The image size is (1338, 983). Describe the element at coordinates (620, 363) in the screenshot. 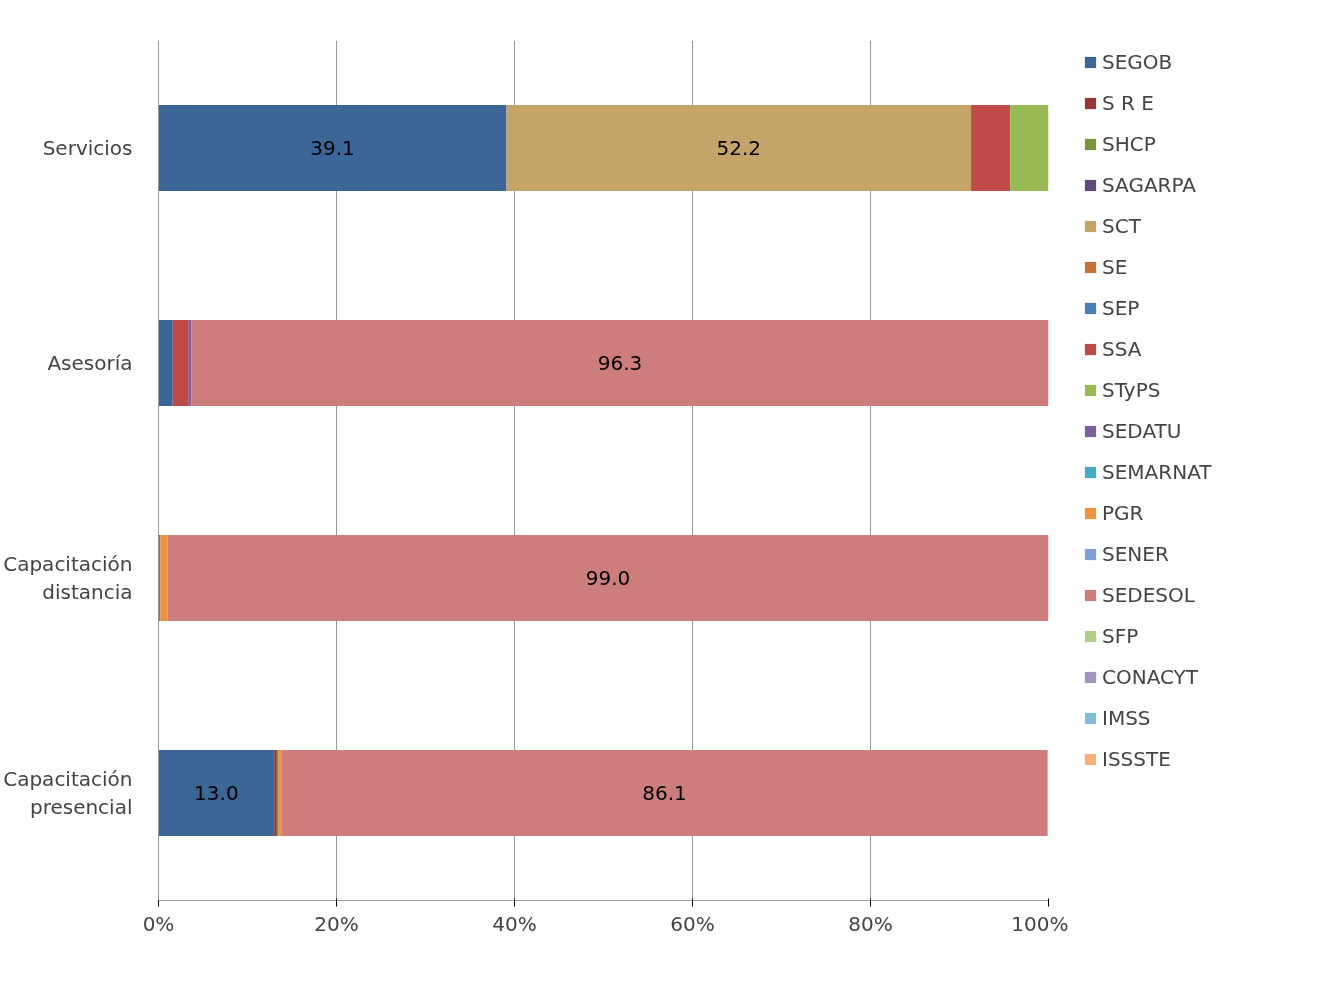

I see `data-label: 96.3` at that location.